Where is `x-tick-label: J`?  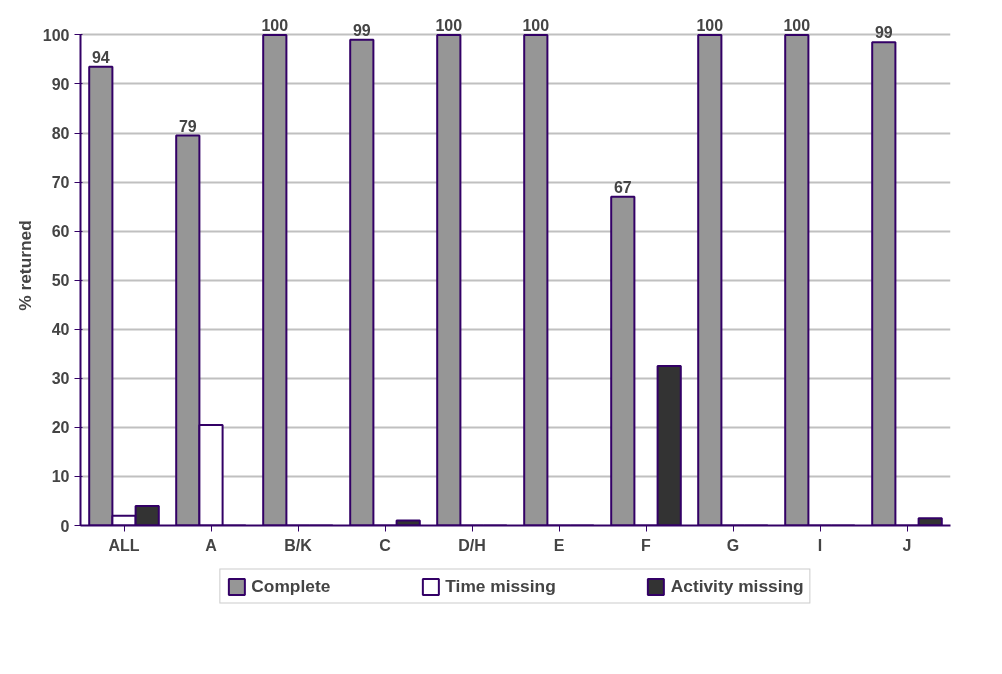
x-tick-label: J is located at coordinates (907, 545).